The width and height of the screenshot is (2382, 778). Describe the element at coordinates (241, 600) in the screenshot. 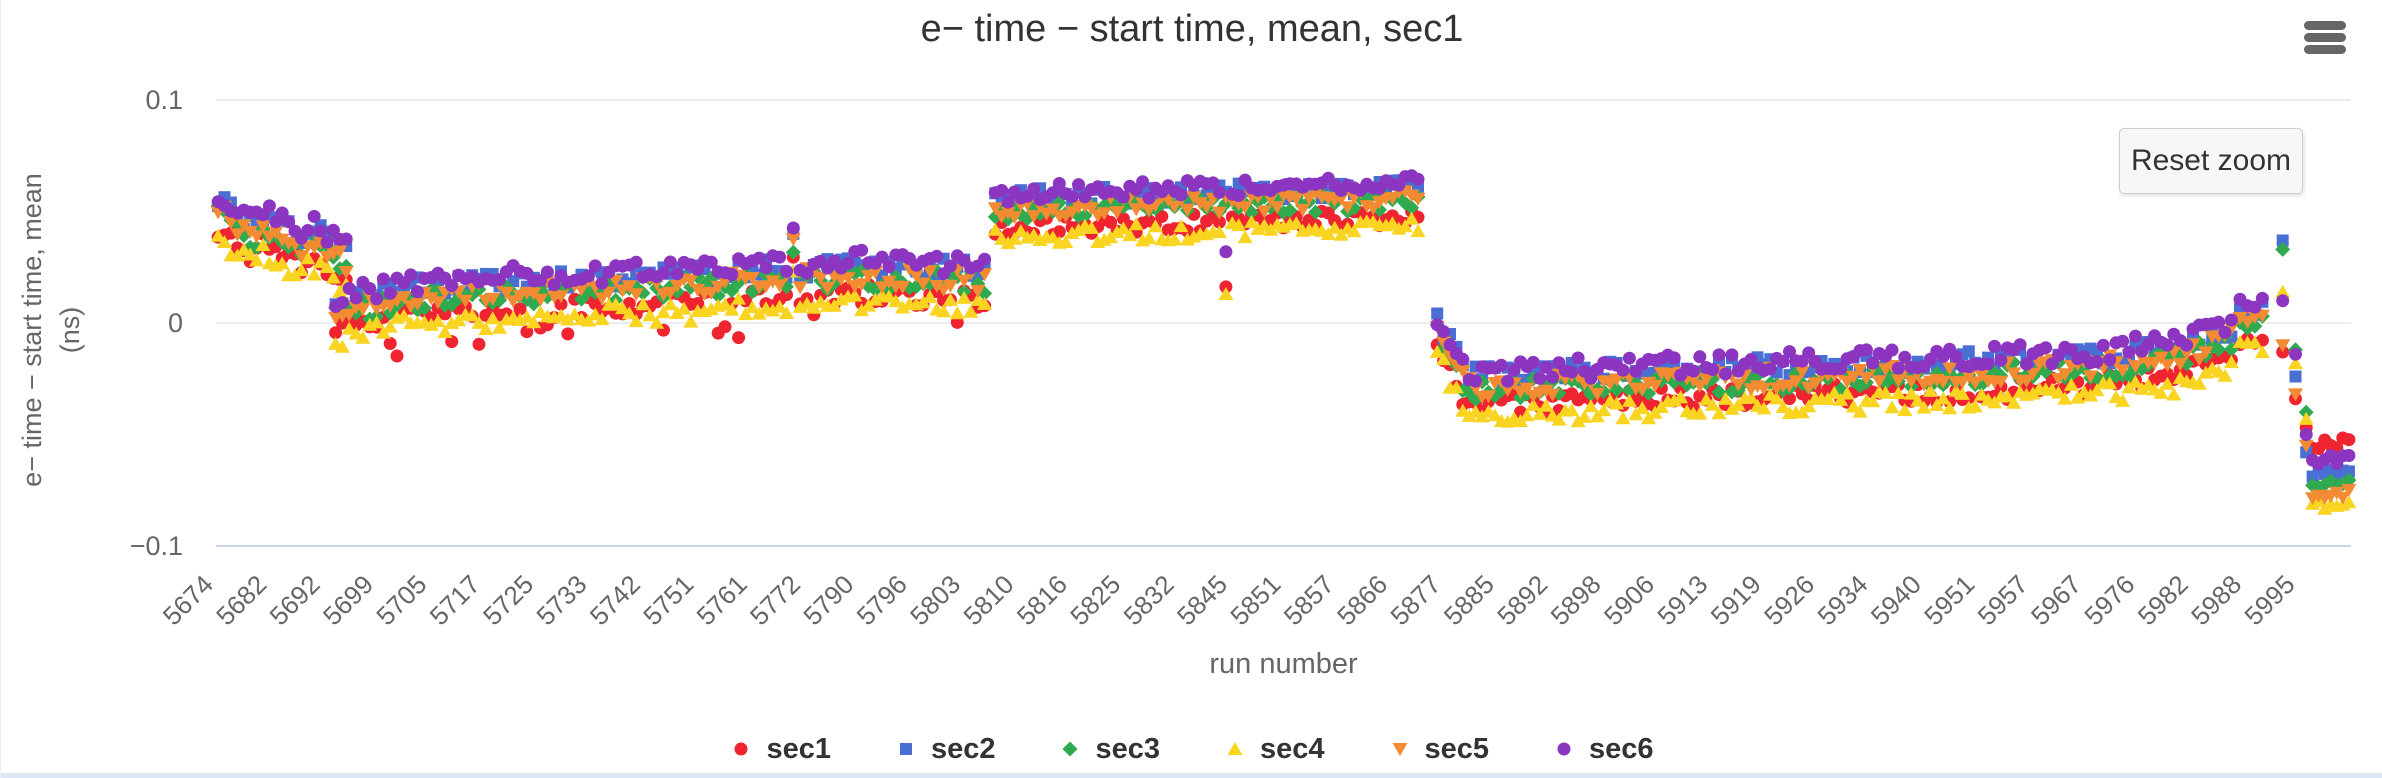

I see `svg-text: 5682` at that location.